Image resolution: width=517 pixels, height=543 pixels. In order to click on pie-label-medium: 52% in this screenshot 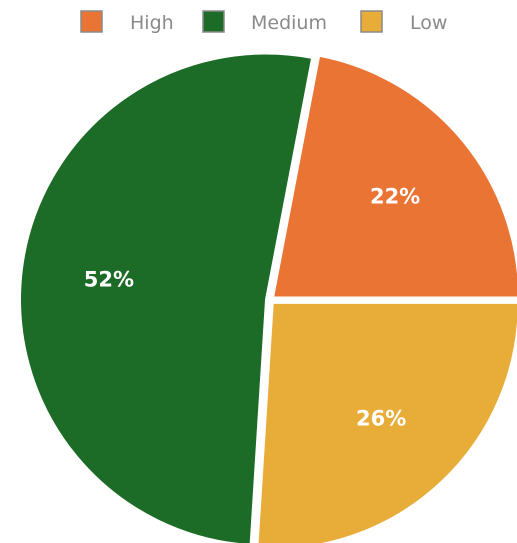, I will do `click(109, 280)`.